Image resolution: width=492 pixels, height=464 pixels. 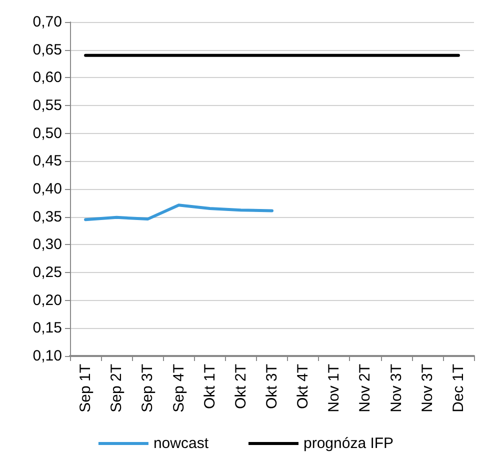 What do you see at coordinates (181, 443) in the screenshot?
I see `legend-label: nowcast` at bounding box center [181, 443].